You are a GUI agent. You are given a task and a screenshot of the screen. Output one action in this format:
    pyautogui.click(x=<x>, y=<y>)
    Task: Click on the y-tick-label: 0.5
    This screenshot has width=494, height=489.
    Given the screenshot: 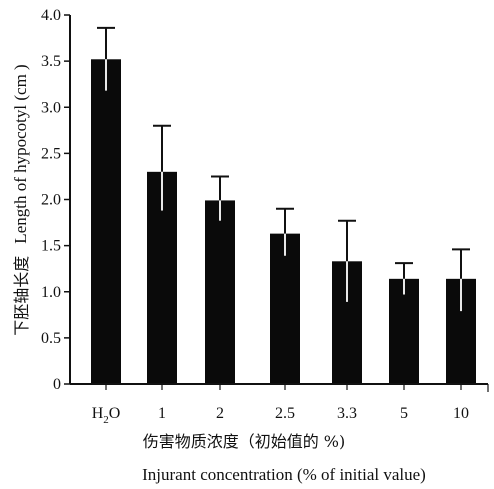 What is the action you would take?
    pyautogui.click(x=51, y=338)
    